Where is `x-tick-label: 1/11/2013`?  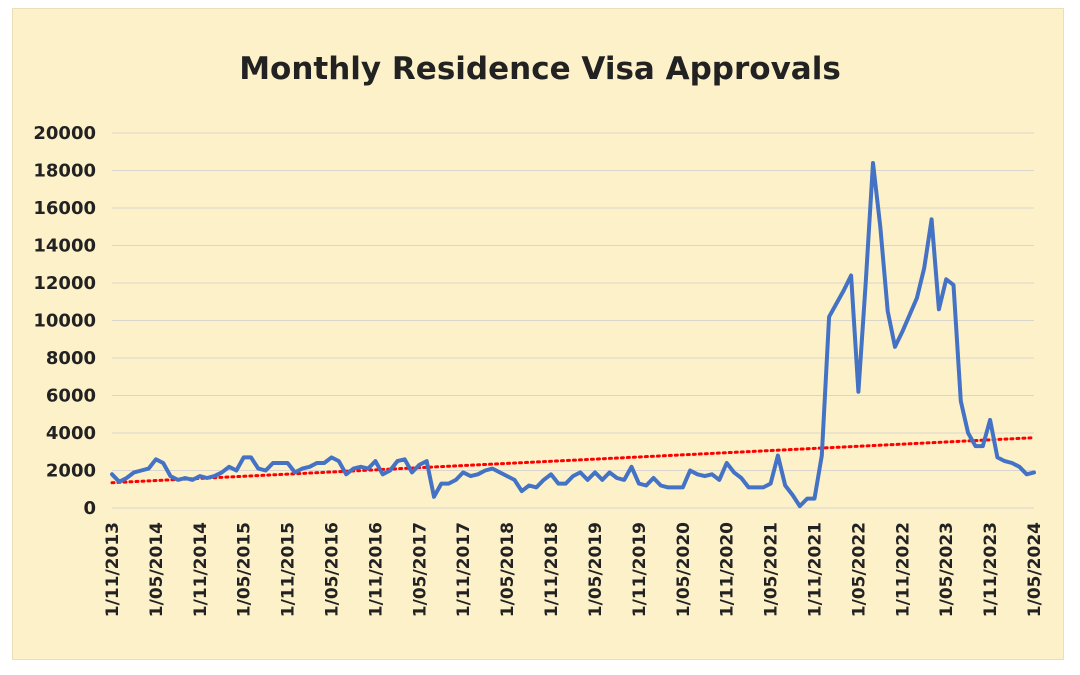 x-tick-label: 1/11/2013 is located at coordinates (113, 569).